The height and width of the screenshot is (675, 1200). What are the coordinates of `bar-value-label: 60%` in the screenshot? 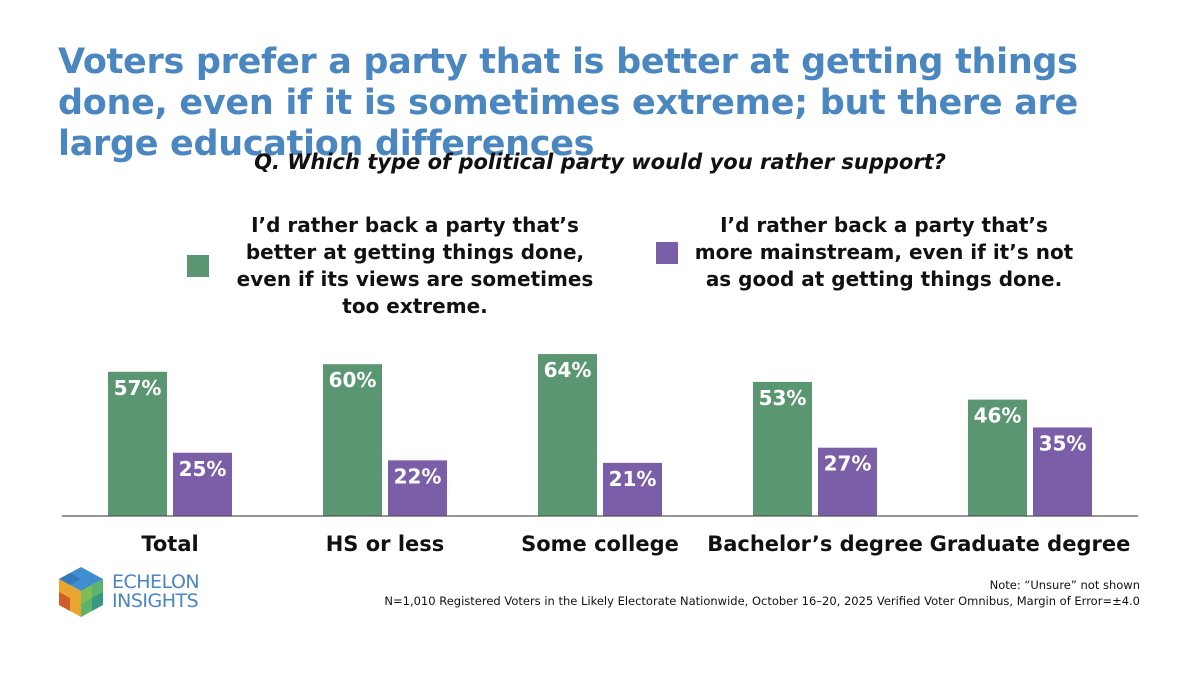 It's located at (353, 380).